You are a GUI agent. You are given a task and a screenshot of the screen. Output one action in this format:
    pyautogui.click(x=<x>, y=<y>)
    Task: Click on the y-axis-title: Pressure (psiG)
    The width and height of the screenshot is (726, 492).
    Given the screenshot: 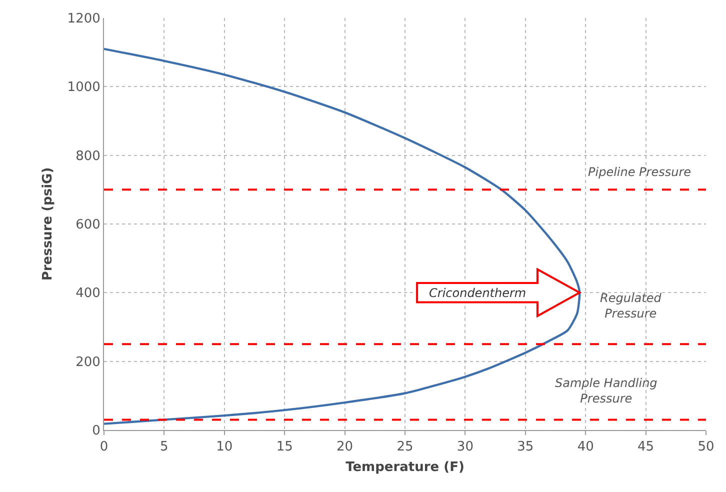 What is the action you would take?
    pyautogui.click(x=48, y=224)
    